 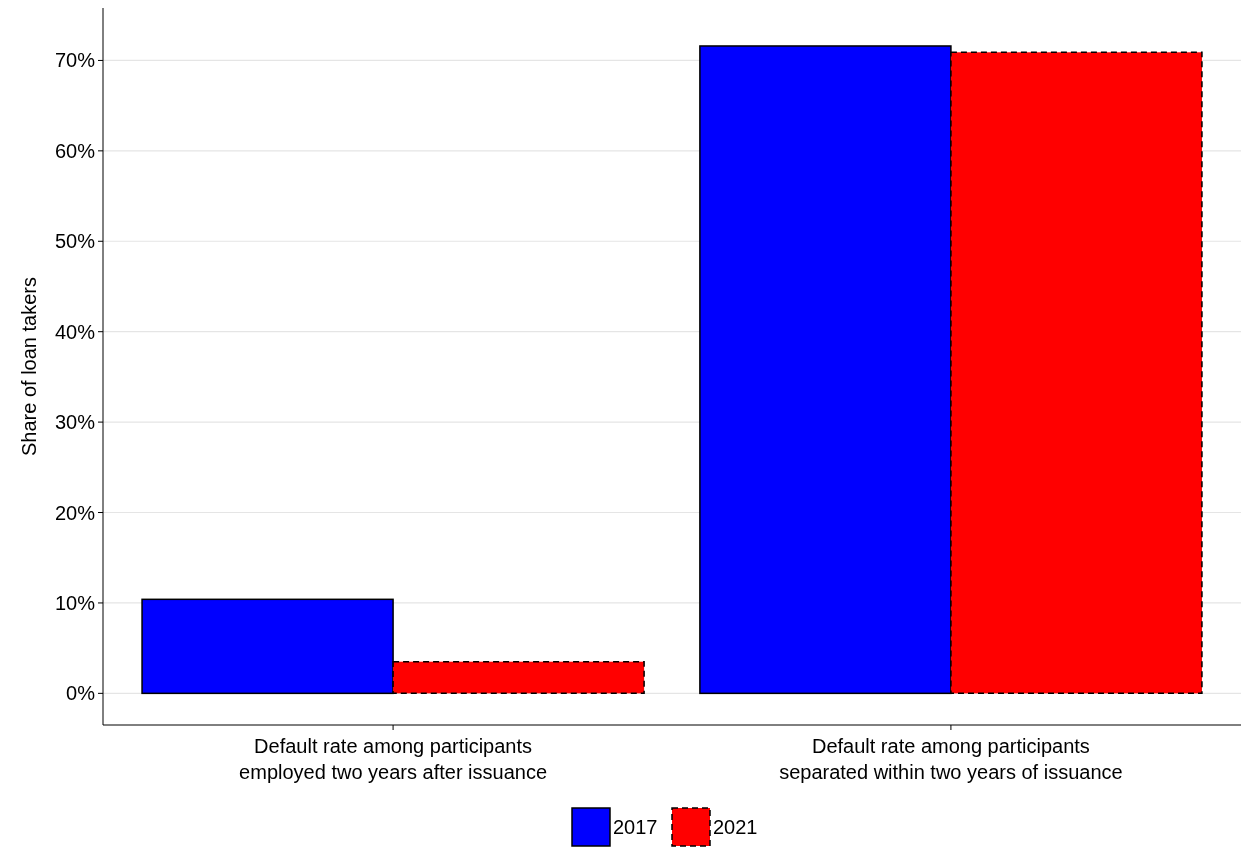 I want to click on y-tick-label: 60%, so click(x=75, y=150).